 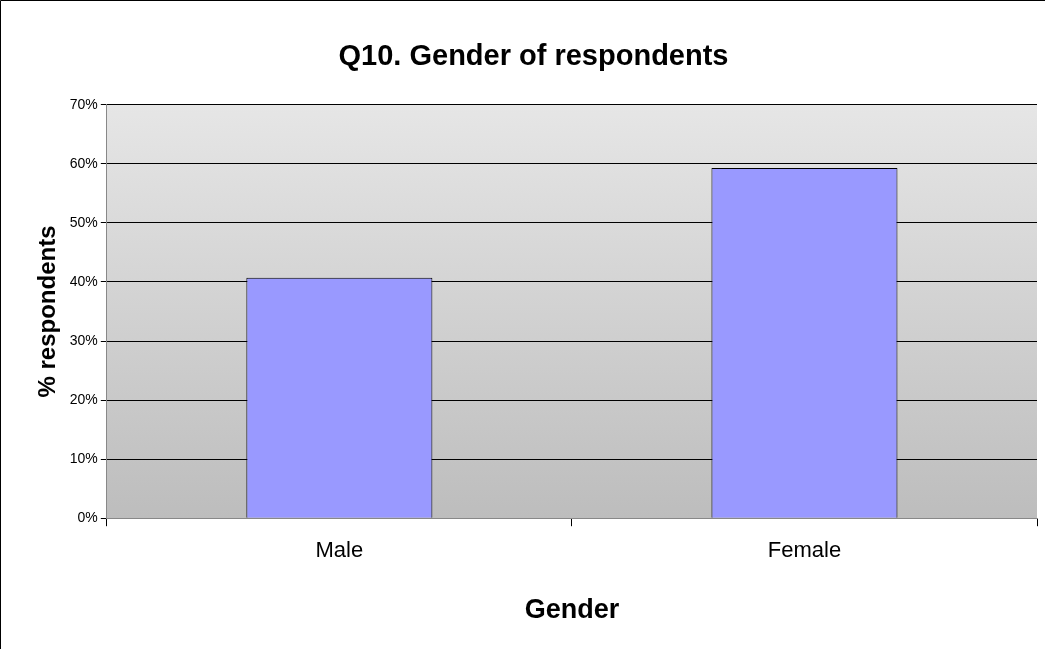 I want to click on chart-title: Q10. Gender of respondents, so click(x=533, y=55).